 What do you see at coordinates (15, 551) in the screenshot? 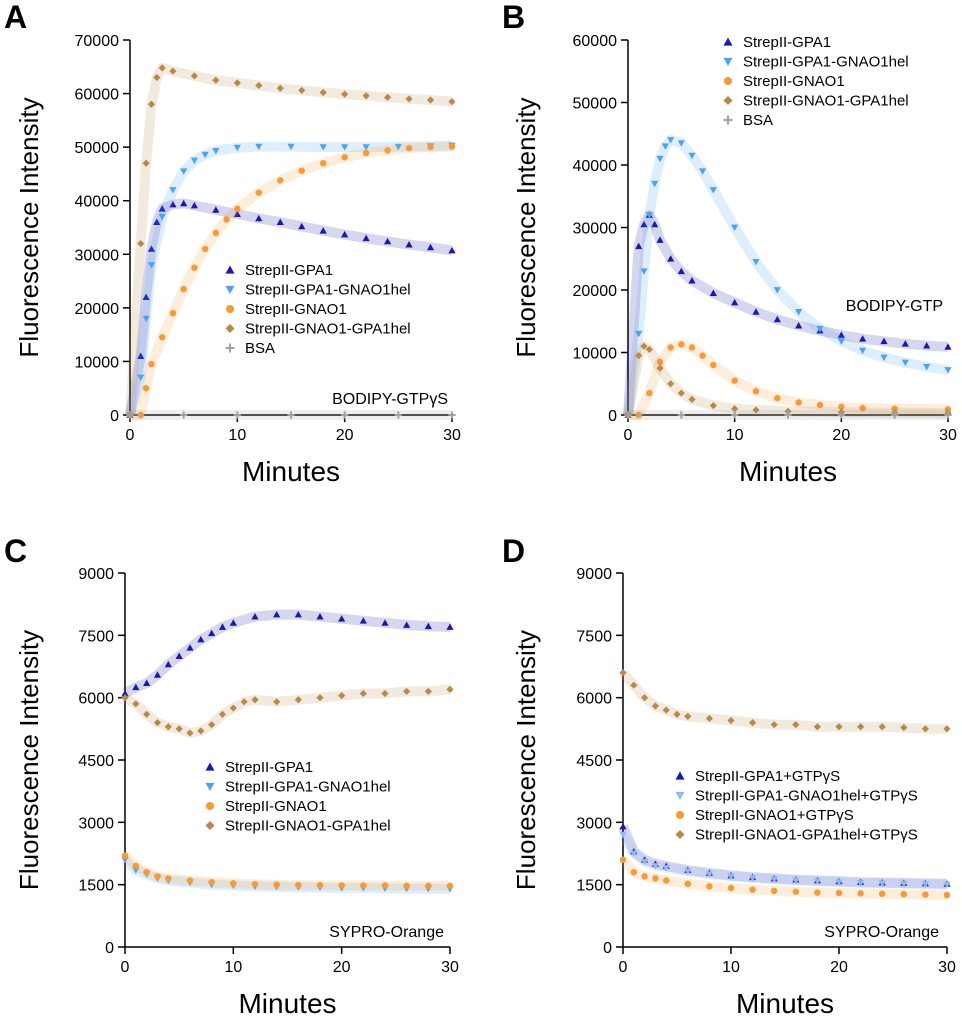
I see `panel-letter: C` at bounding box center [15, 551].